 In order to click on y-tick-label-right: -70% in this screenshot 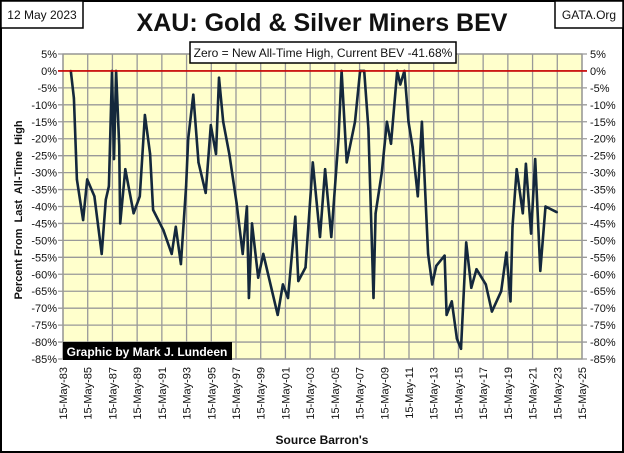, I will do `click(603, 309)`.